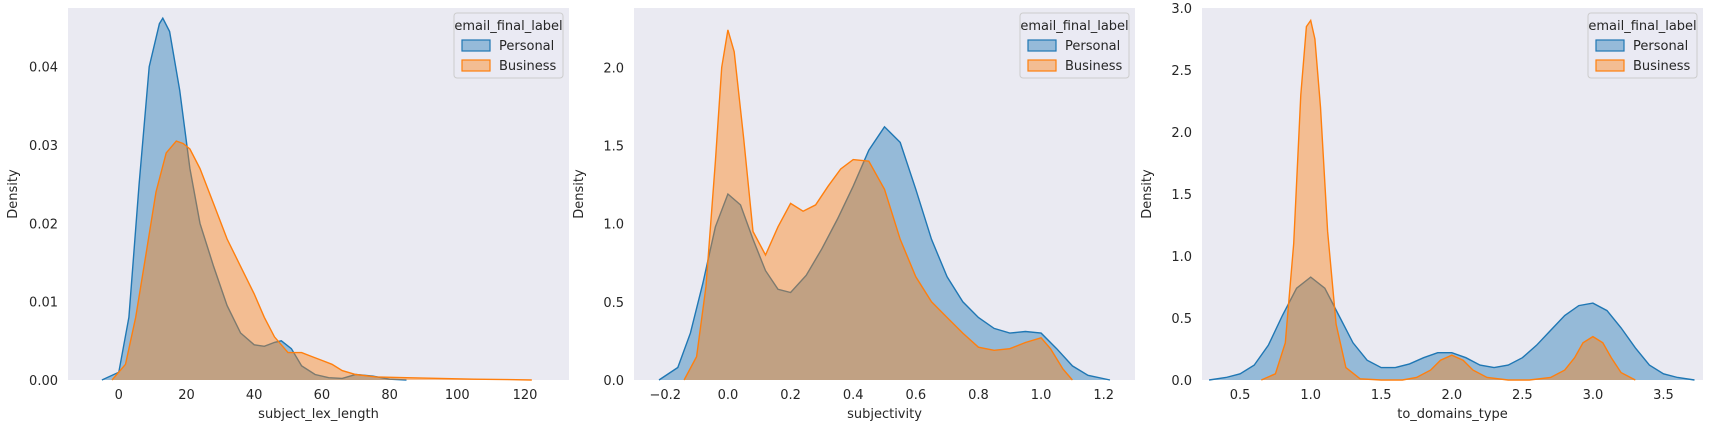 The image size is (1710, 429). I want to click on y-tick-label: 0.01, so click(43, 303).